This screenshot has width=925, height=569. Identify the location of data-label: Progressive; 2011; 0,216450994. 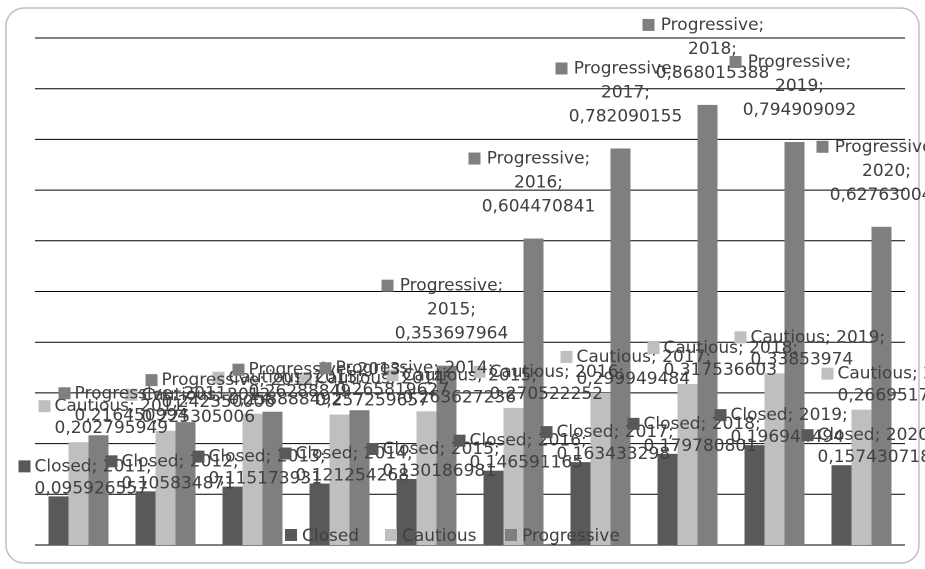
(145, 404).